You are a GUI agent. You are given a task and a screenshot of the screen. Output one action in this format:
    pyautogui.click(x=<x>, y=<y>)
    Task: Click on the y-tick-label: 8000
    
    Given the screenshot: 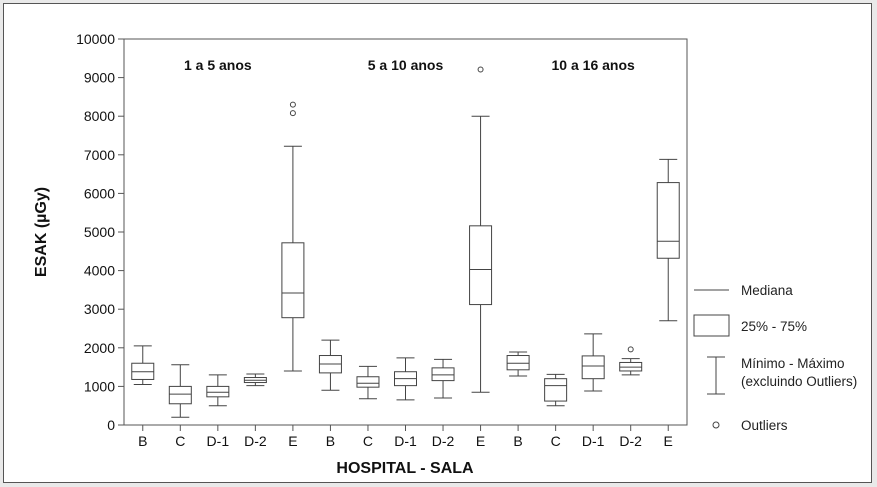 What is the action you would take?
    pyautogui.click(x=99, y=116)
    